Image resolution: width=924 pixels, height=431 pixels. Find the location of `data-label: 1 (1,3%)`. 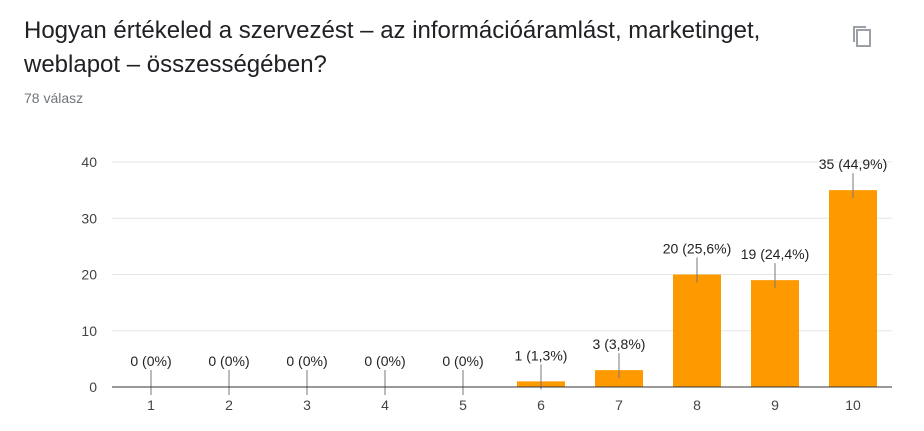

data-label: 1 (1,3%) is located at coordinates (541, 355).